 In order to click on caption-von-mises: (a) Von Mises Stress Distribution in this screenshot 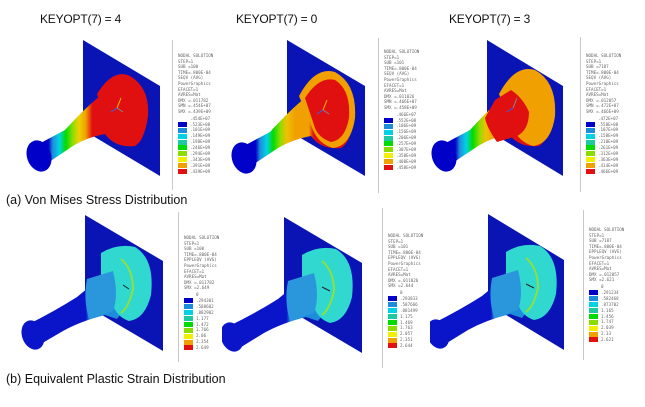, I will do `click(97, 200)`.